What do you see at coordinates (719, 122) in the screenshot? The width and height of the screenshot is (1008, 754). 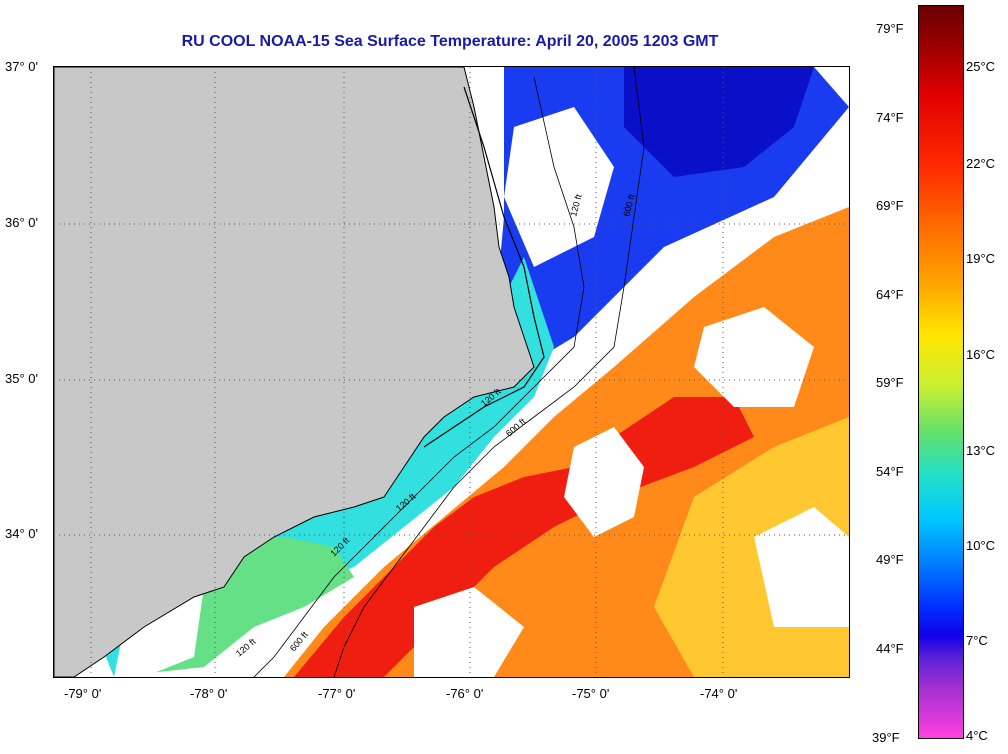 I see `sst-region-deep-blue` at bounding box center [719, 122].